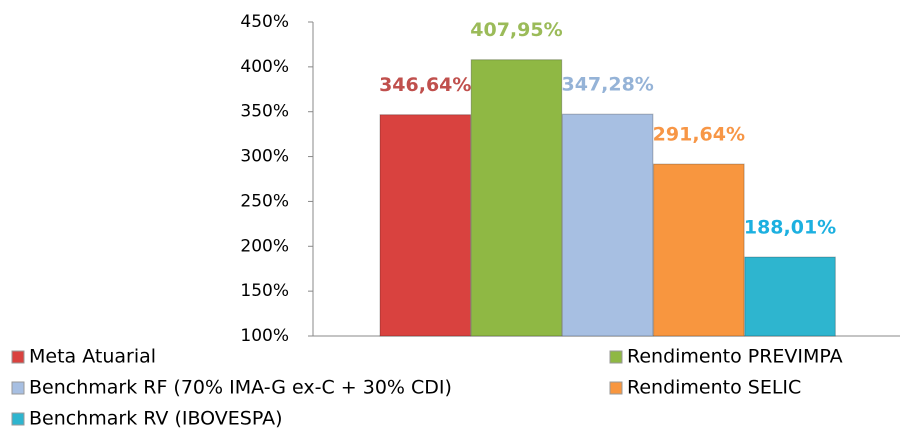  Describe the element at coordinates (735, 357) in the screenshot. I see `legend-label: Rendimento PREVIMPA` at that location.